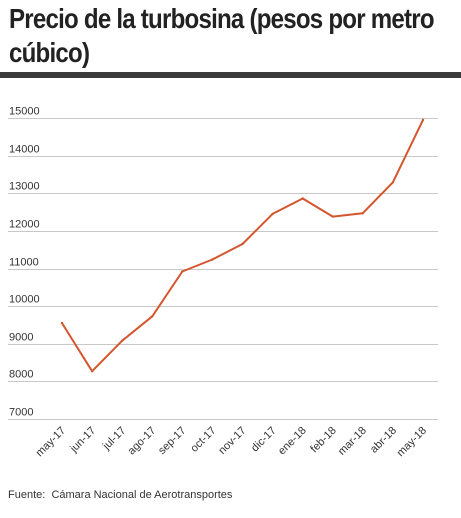 The image size is (461, 518). Describe the element at coordinates (21, 413) in the screenshot. I see `y-tick-label: 7000` at that location.